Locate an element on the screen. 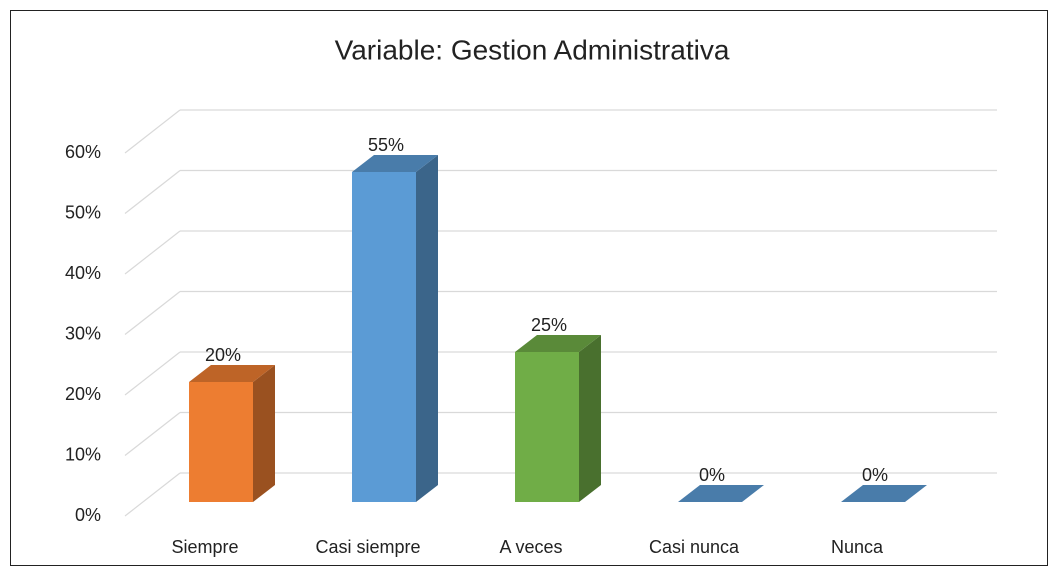 Image resolution: width=1058 pixels, height=576 pixels. y-tick-label: 20% is located at coordinates (83, 394).